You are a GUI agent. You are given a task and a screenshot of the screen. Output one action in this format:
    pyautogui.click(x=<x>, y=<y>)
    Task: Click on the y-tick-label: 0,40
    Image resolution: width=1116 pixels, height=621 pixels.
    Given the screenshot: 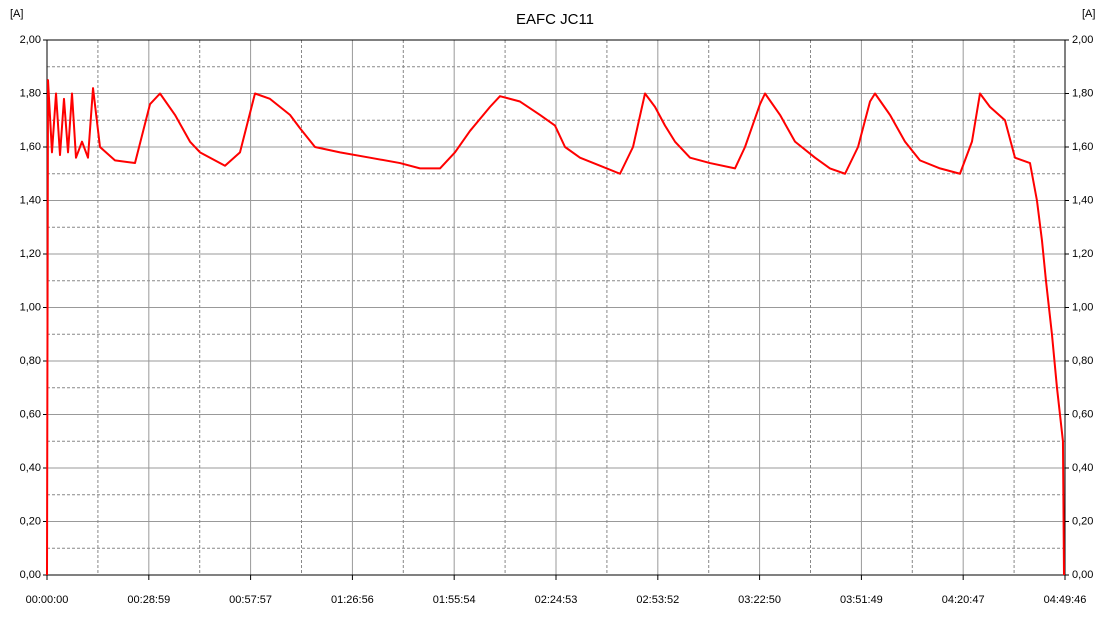 What is the action you would take?
    pyautogui.click(x=30, y=468)
    